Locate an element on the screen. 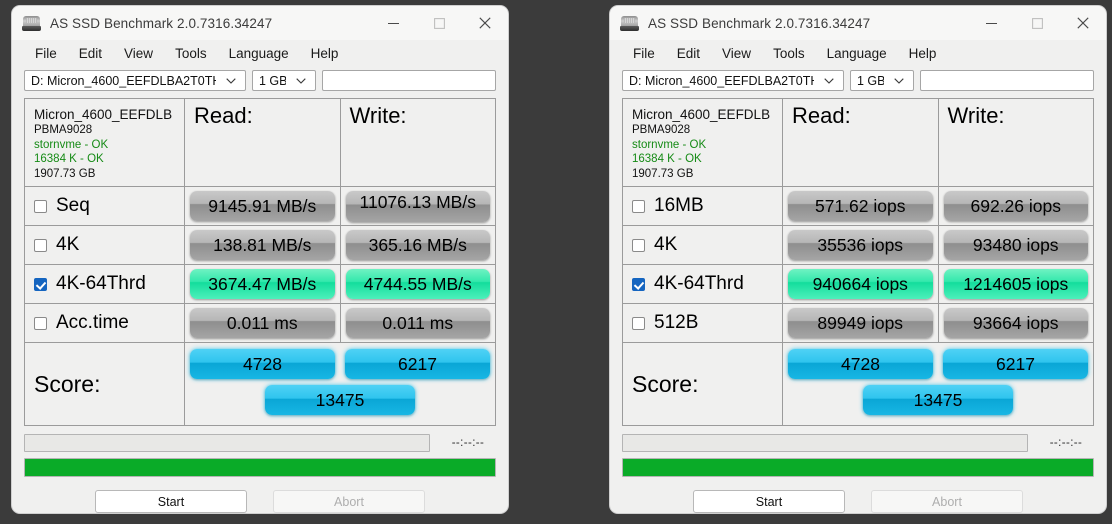  row-label: Seq is located at coordinates (73, 205).